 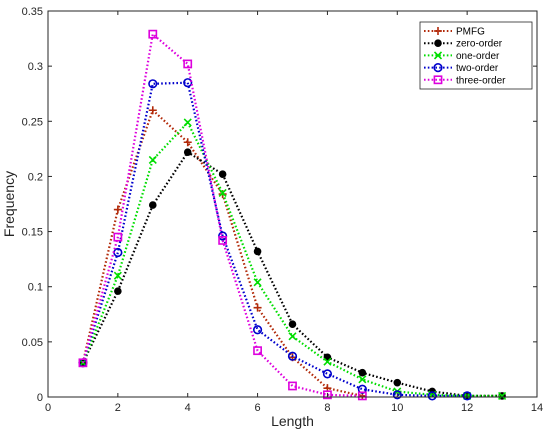 I want to click on legend-entry: zero-order, so click(x=463, y=44).